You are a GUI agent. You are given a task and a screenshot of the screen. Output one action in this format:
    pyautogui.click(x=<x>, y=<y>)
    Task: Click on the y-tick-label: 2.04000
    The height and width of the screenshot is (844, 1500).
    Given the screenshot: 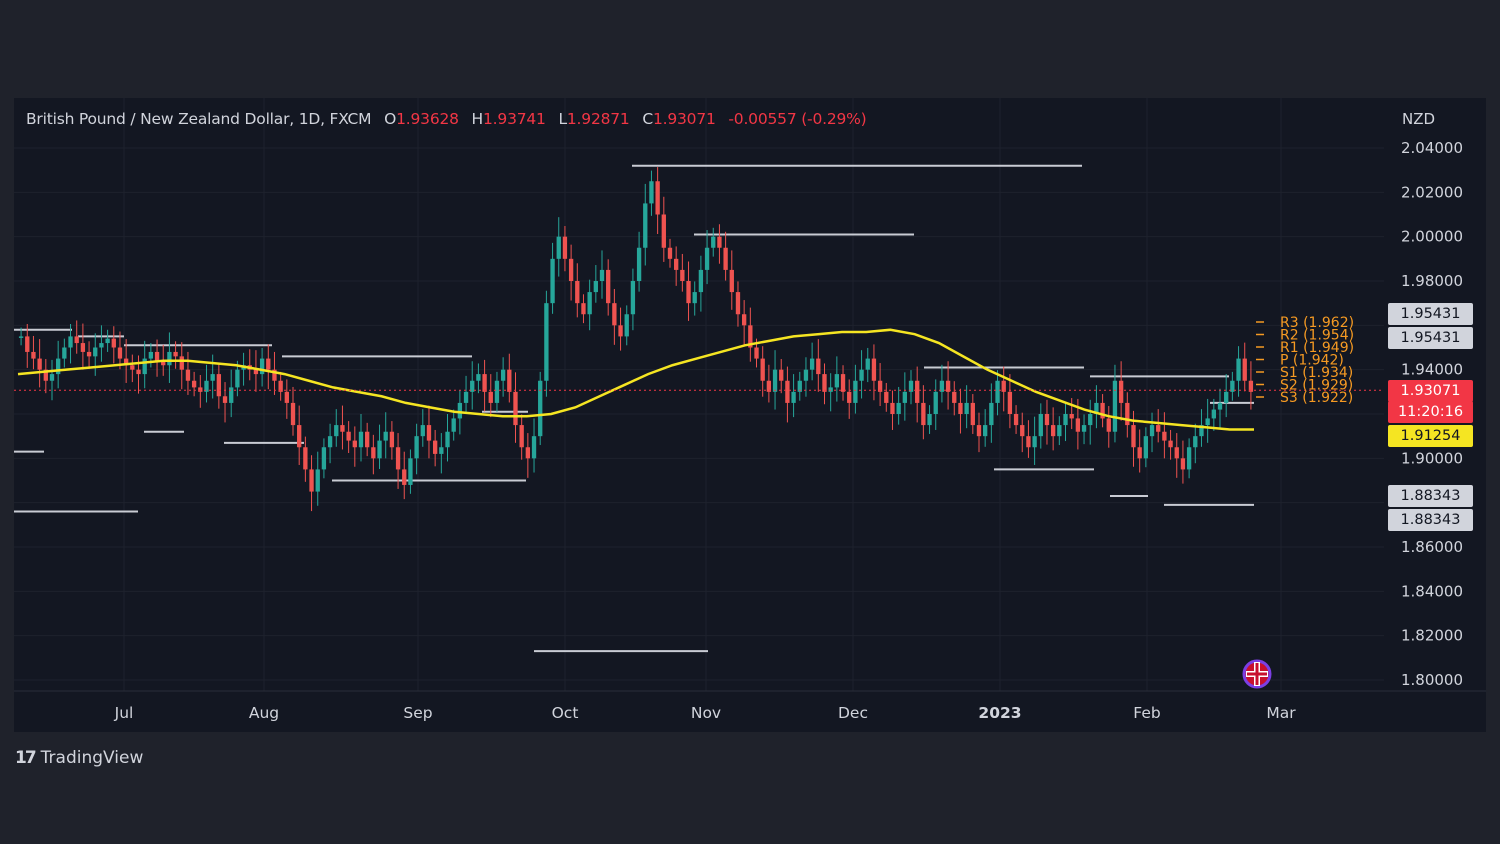 What is the action you would take?
    pyautogui.click(x=1432, y=148)
    